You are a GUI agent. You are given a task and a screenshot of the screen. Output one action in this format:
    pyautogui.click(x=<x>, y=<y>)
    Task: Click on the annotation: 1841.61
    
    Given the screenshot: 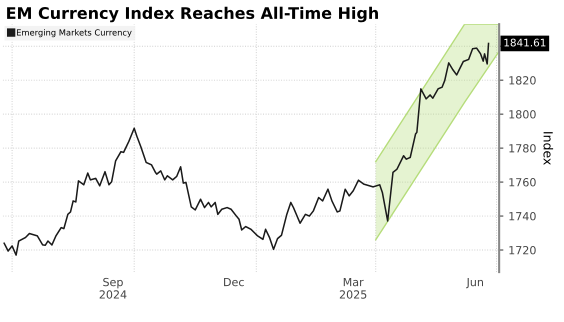 What is the action you would take?
    pyautogui.click(x=525, y=42)
    